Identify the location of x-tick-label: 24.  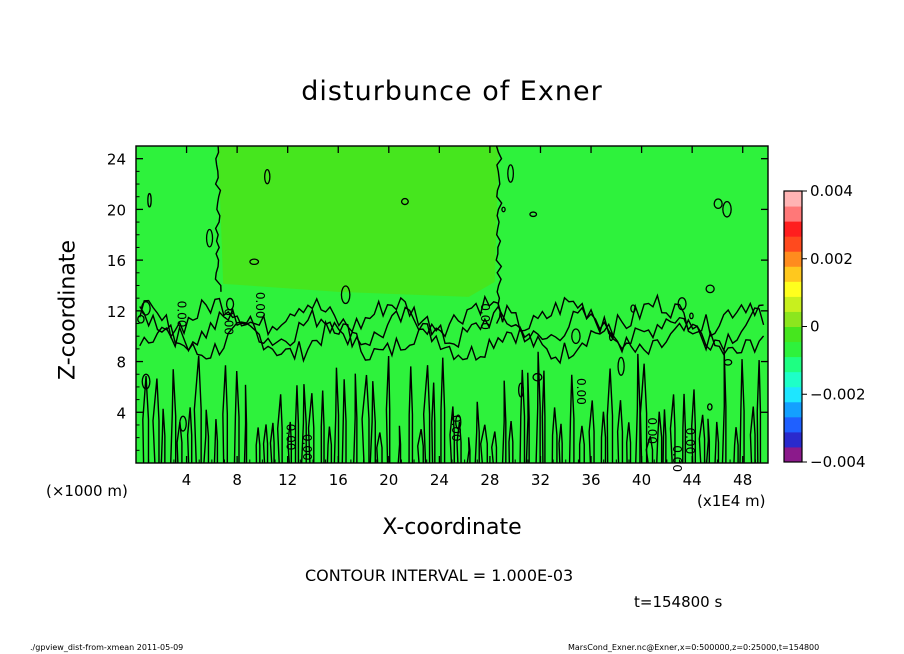
(439, 480).